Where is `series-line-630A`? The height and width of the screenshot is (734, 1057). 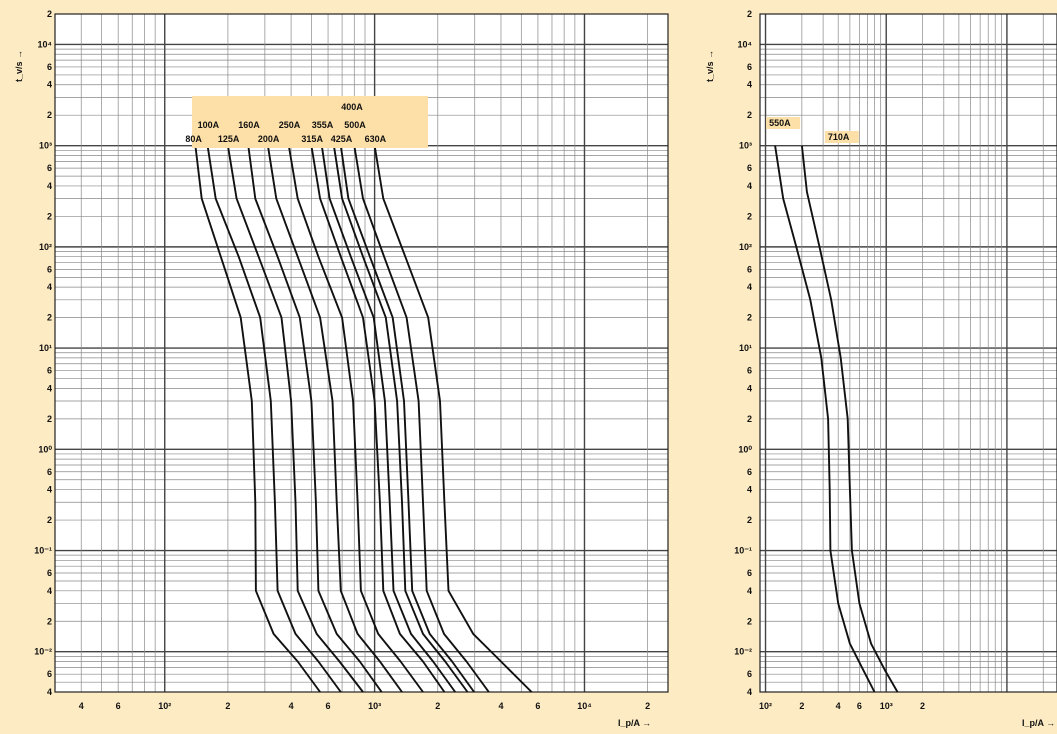
series-line-630A is located at coordinates (453, 419).